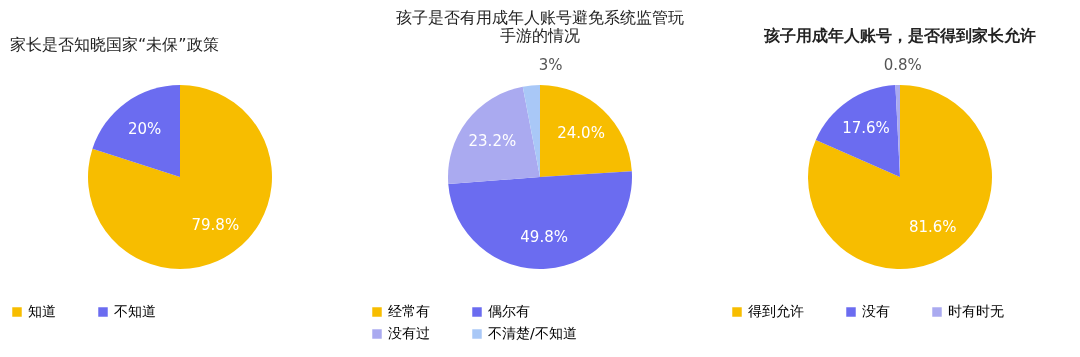 The image size is (1080, 357). I want to click on legend-label: 知道, so click(42, 311).